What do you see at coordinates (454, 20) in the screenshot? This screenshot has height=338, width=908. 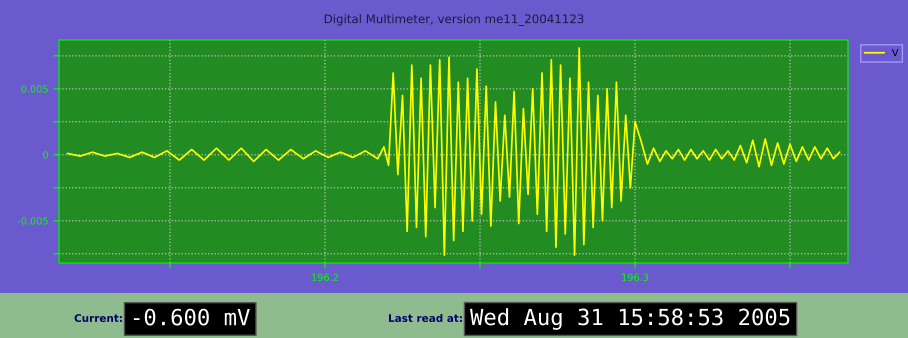 I see `chart-title: Digital Multimeter, version me11_20041123` at bounding box center [454, 20].